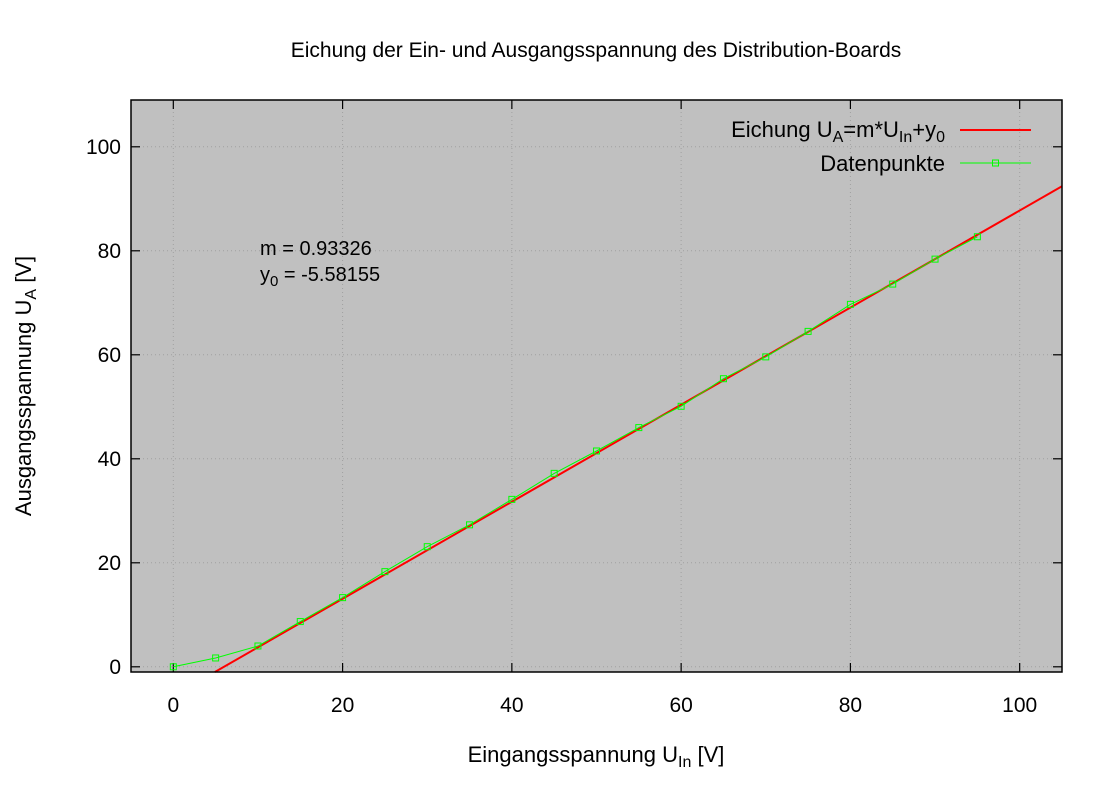 This screenshot has height=811, width=1107. I want to click on legend-swatch-marker, so click(995, 163).